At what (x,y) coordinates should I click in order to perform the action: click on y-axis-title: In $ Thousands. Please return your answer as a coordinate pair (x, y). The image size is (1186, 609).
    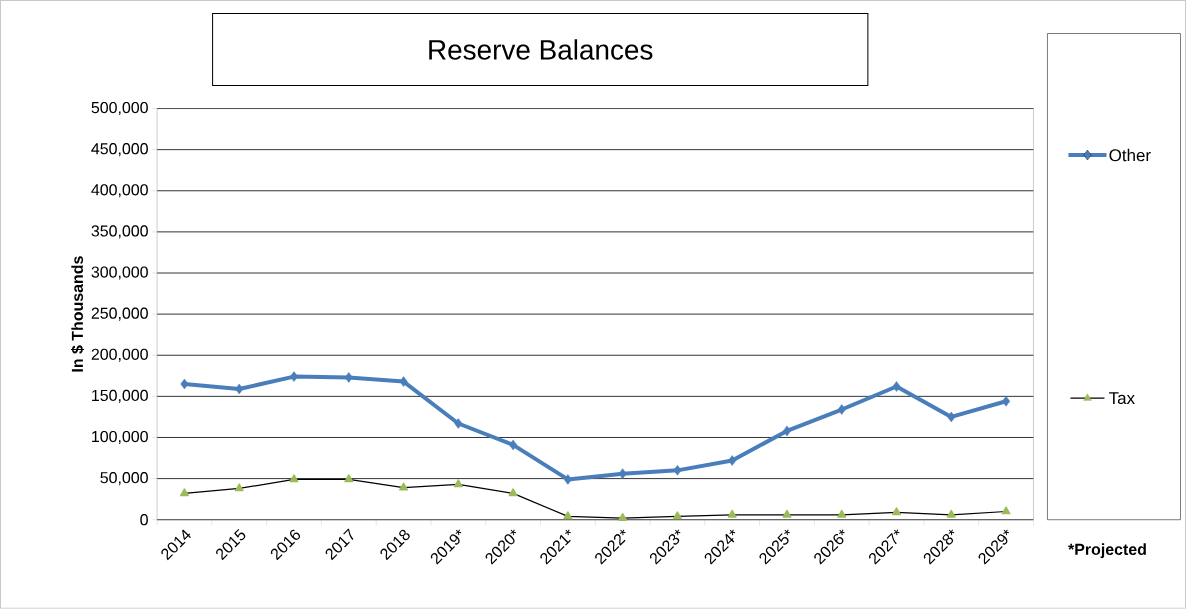
    Looking at the image, I should click on (78, 314).